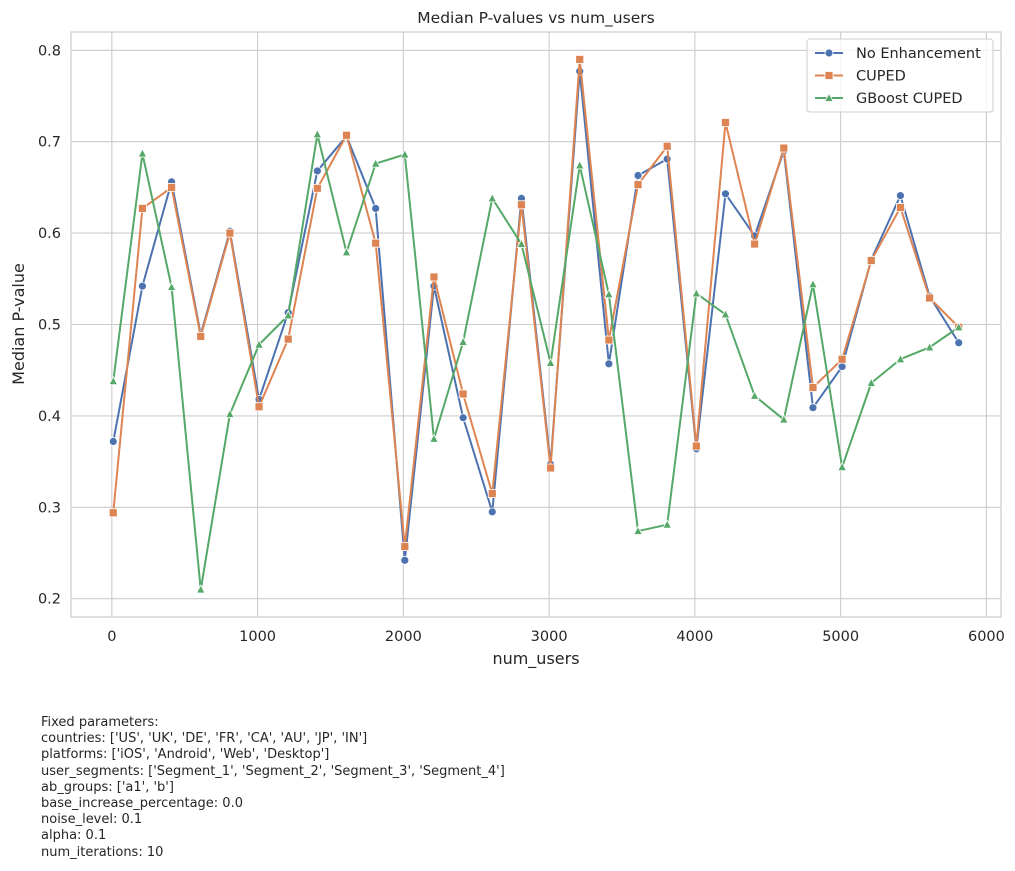 The width and height of the screenshot is (1015, 871). What do you see at coordinates (111, 637) in the screenshot?
I see `x-tick-label: 0` at bounding box center [111, 637].